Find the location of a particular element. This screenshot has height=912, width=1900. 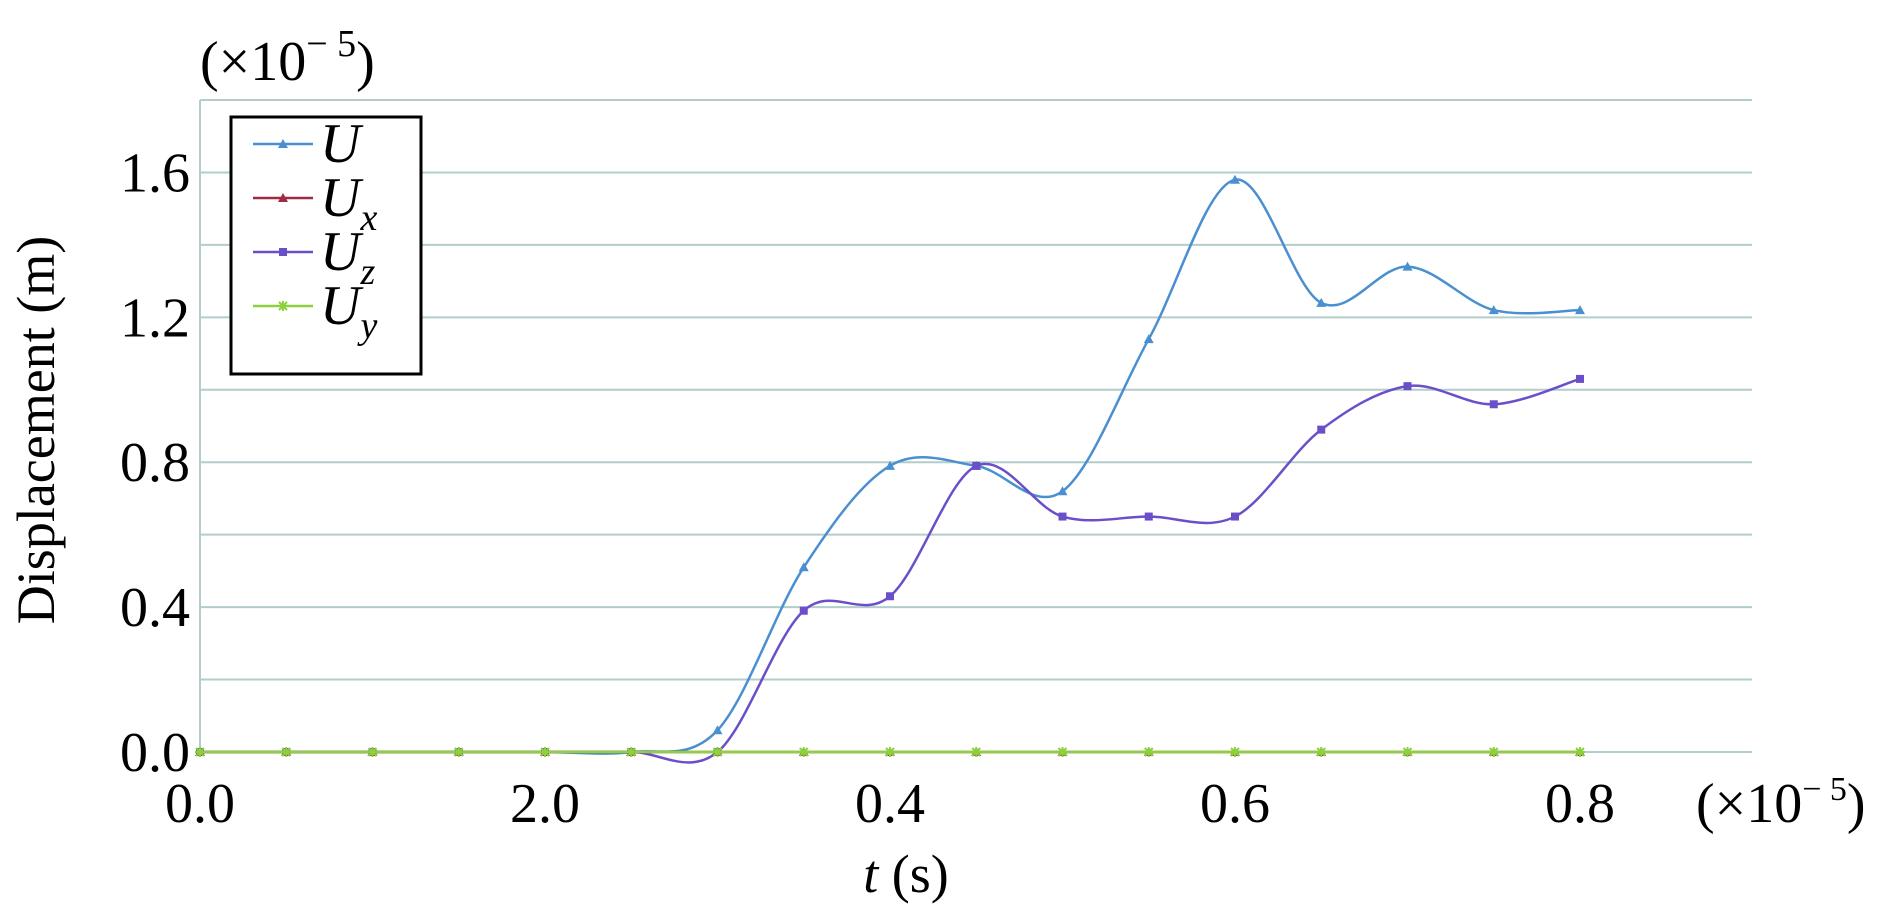

x-tick-label: 0.8 is located at coordinates (1580, 804).